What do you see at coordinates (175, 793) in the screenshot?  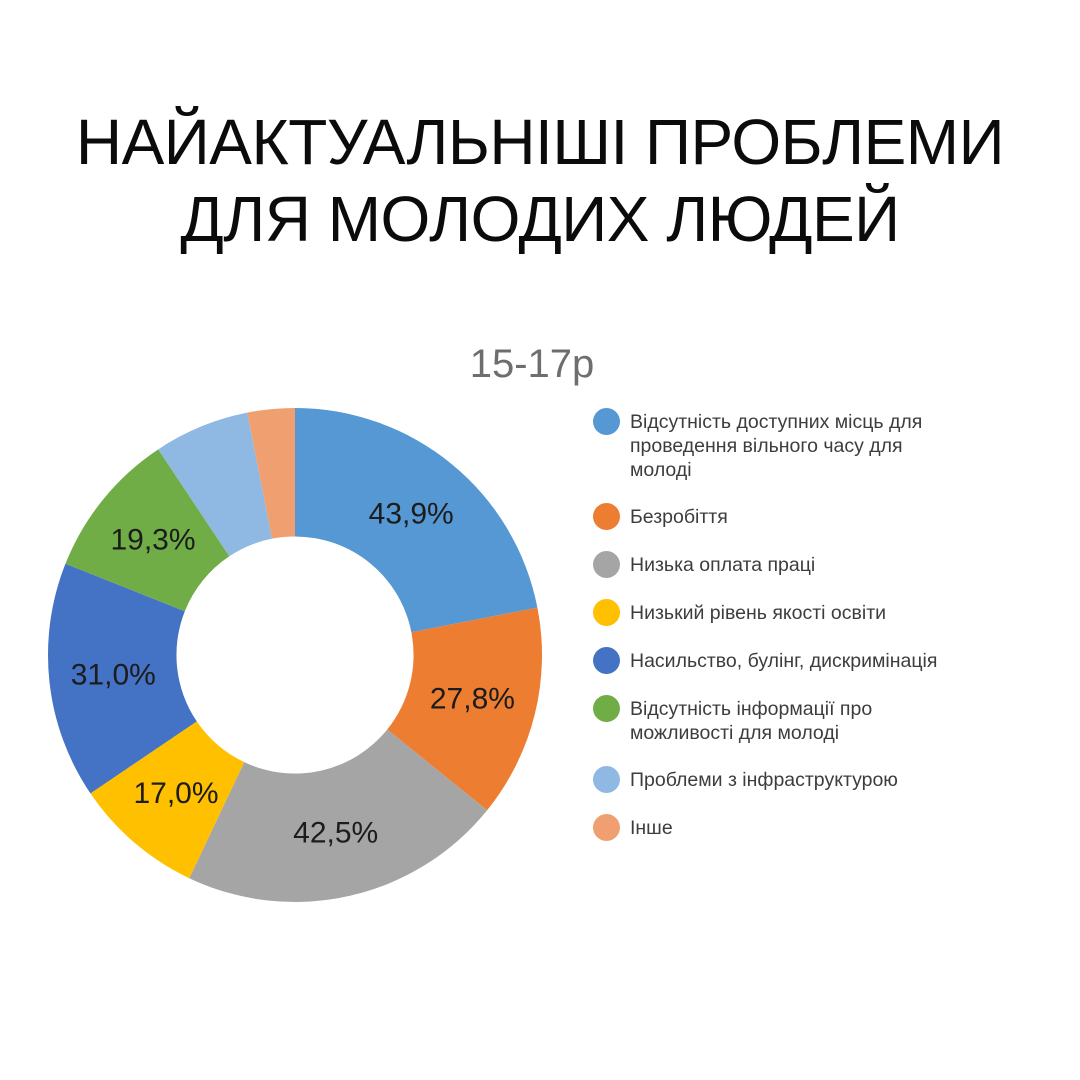 I see `slice-label-3: 17,0%` at bounding box center [175, 793].